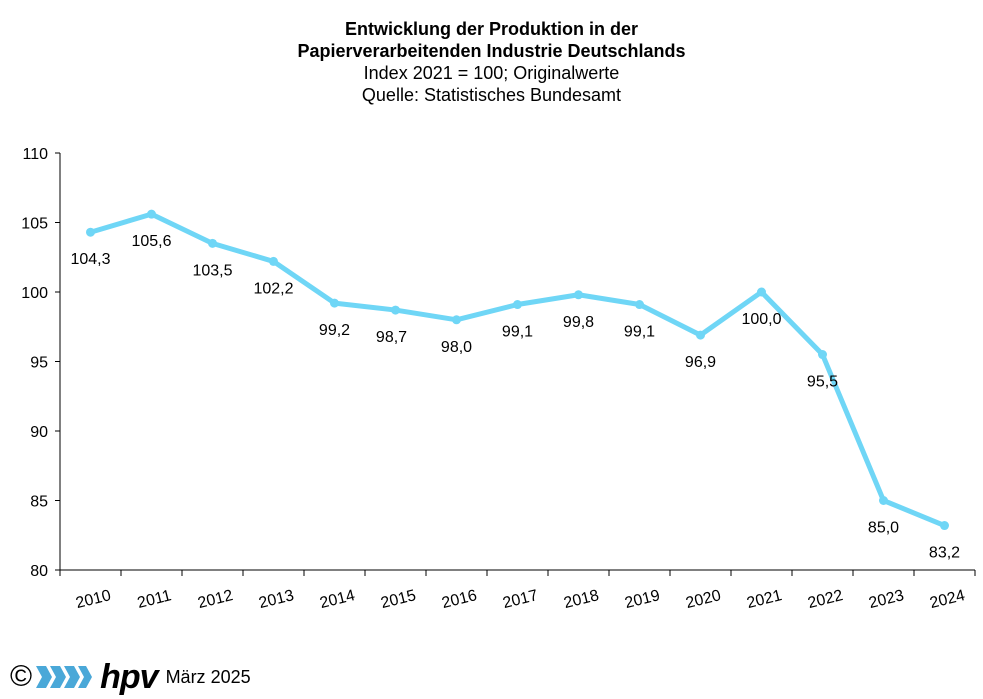 The height and width of the screenshot is (699, 983). I want to click on x-tick-label: 2015, so click(398, 599).